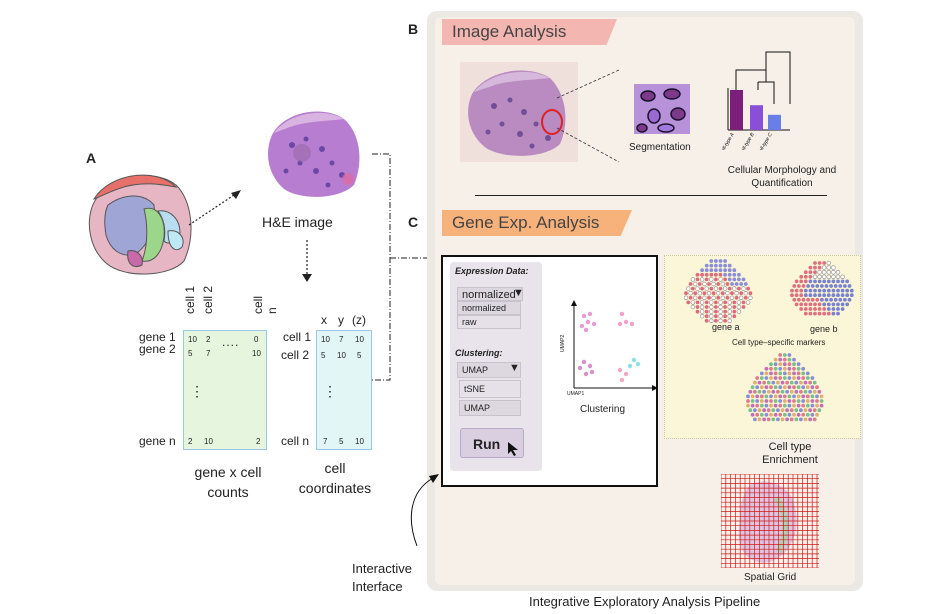 Image resolution: width=941 pixels, height=614 pixels. Describe the element at coordinates (489, 370) in the screenshot. I see `clustering-dropdown: UMAP` at that location.